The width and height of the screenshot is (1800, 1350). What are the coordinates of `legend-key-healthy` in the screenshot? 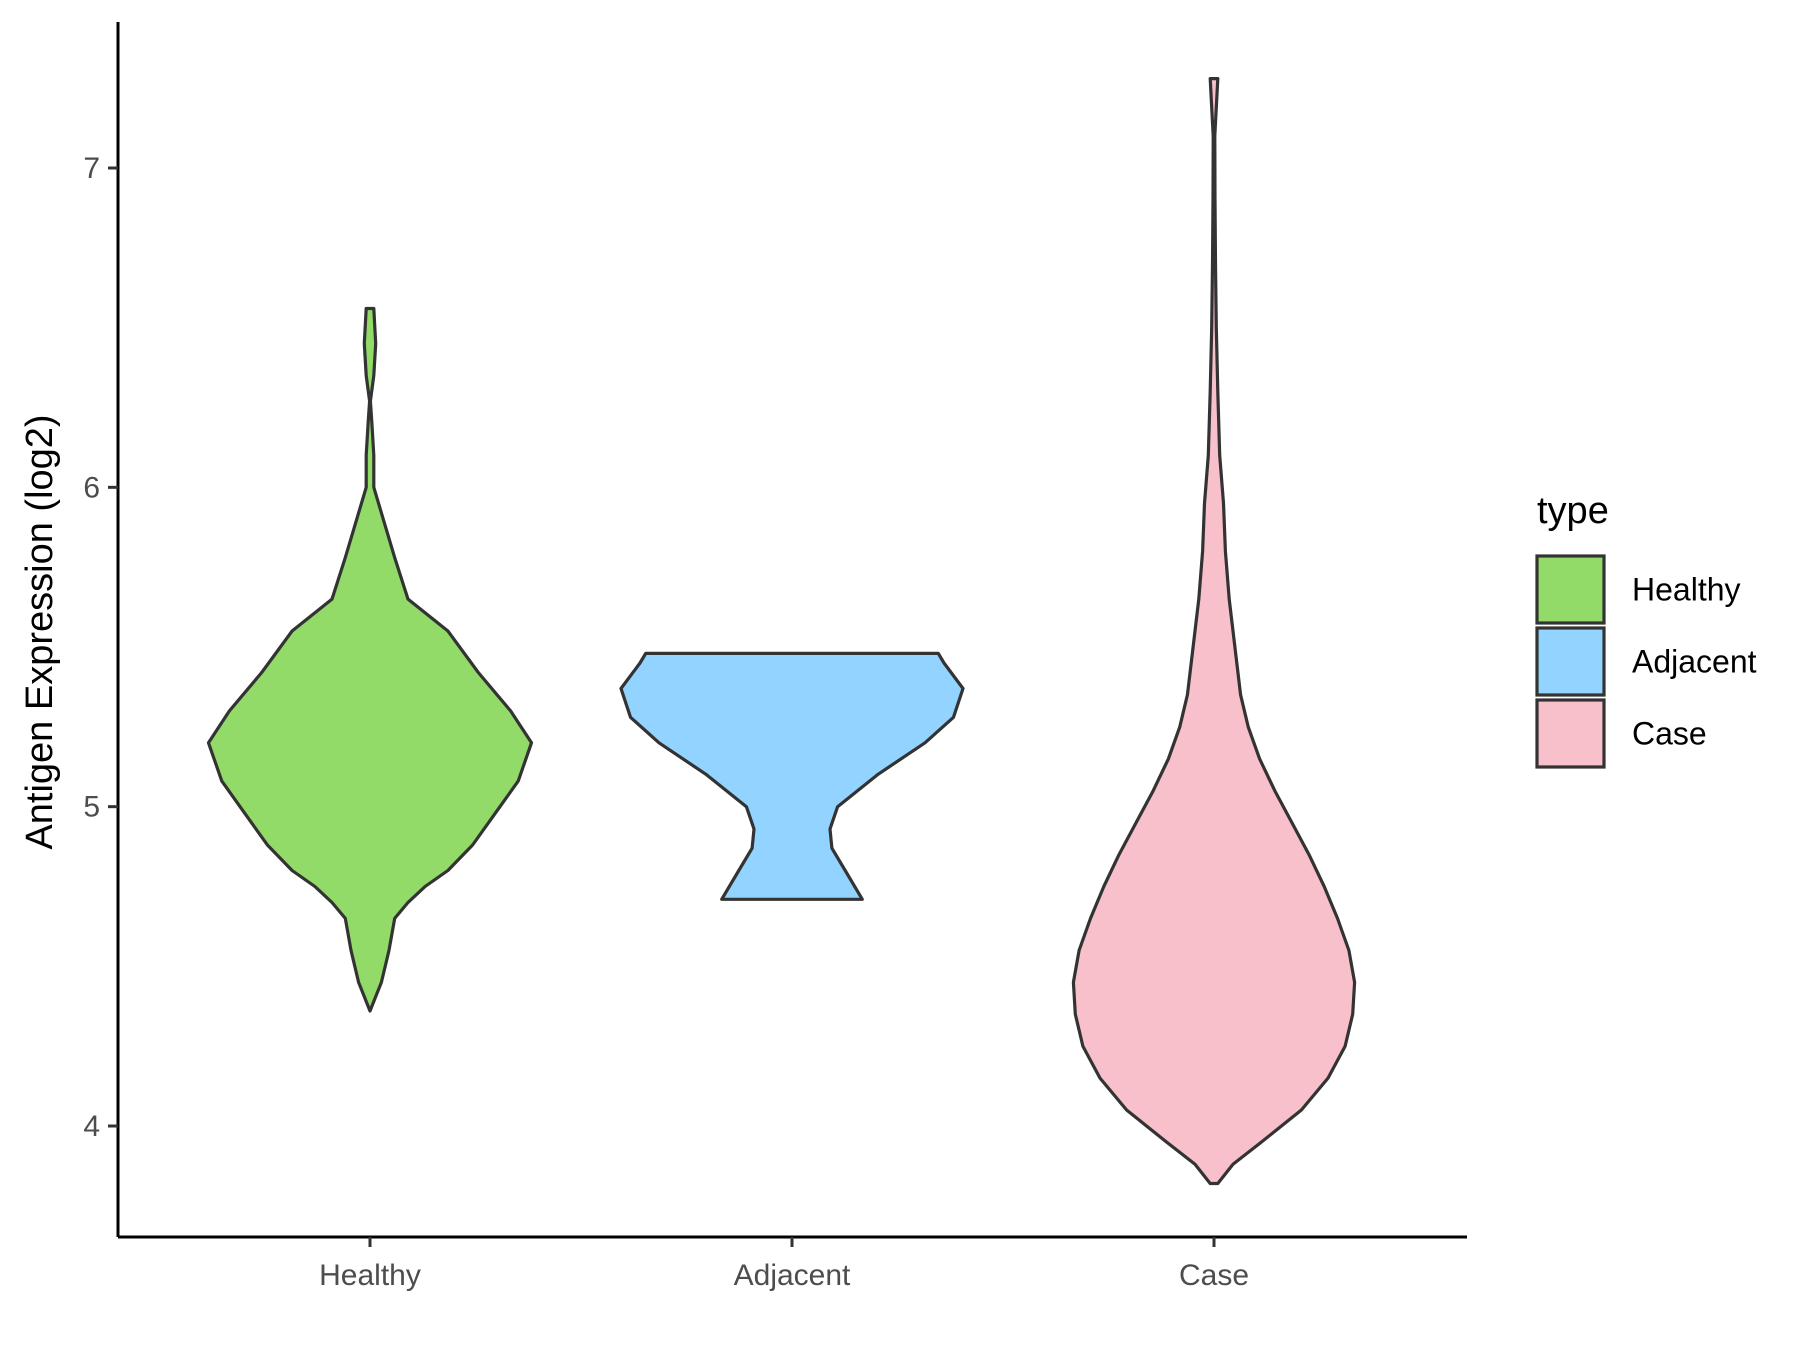 It's located at (1570, 589).